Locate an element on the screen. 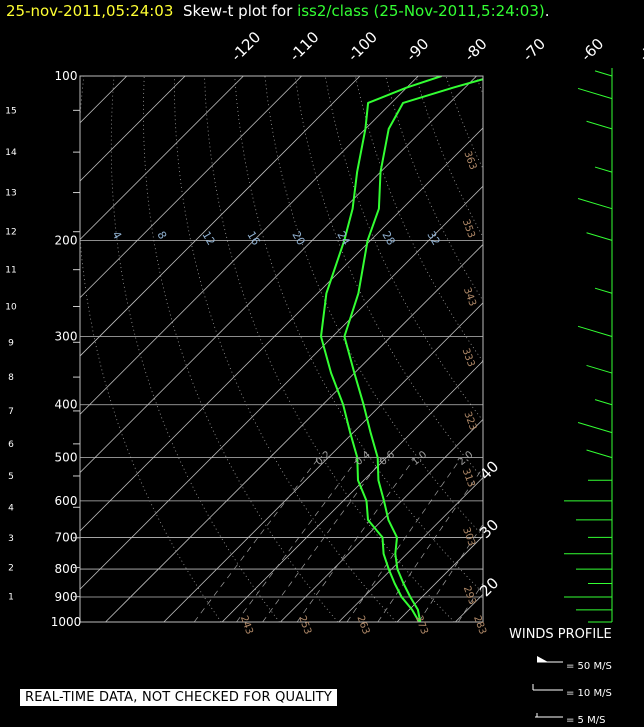 The width and height of the screenshot is (644, 727). dry-adiabat-label: 333 is located at coordinates (468, 358).